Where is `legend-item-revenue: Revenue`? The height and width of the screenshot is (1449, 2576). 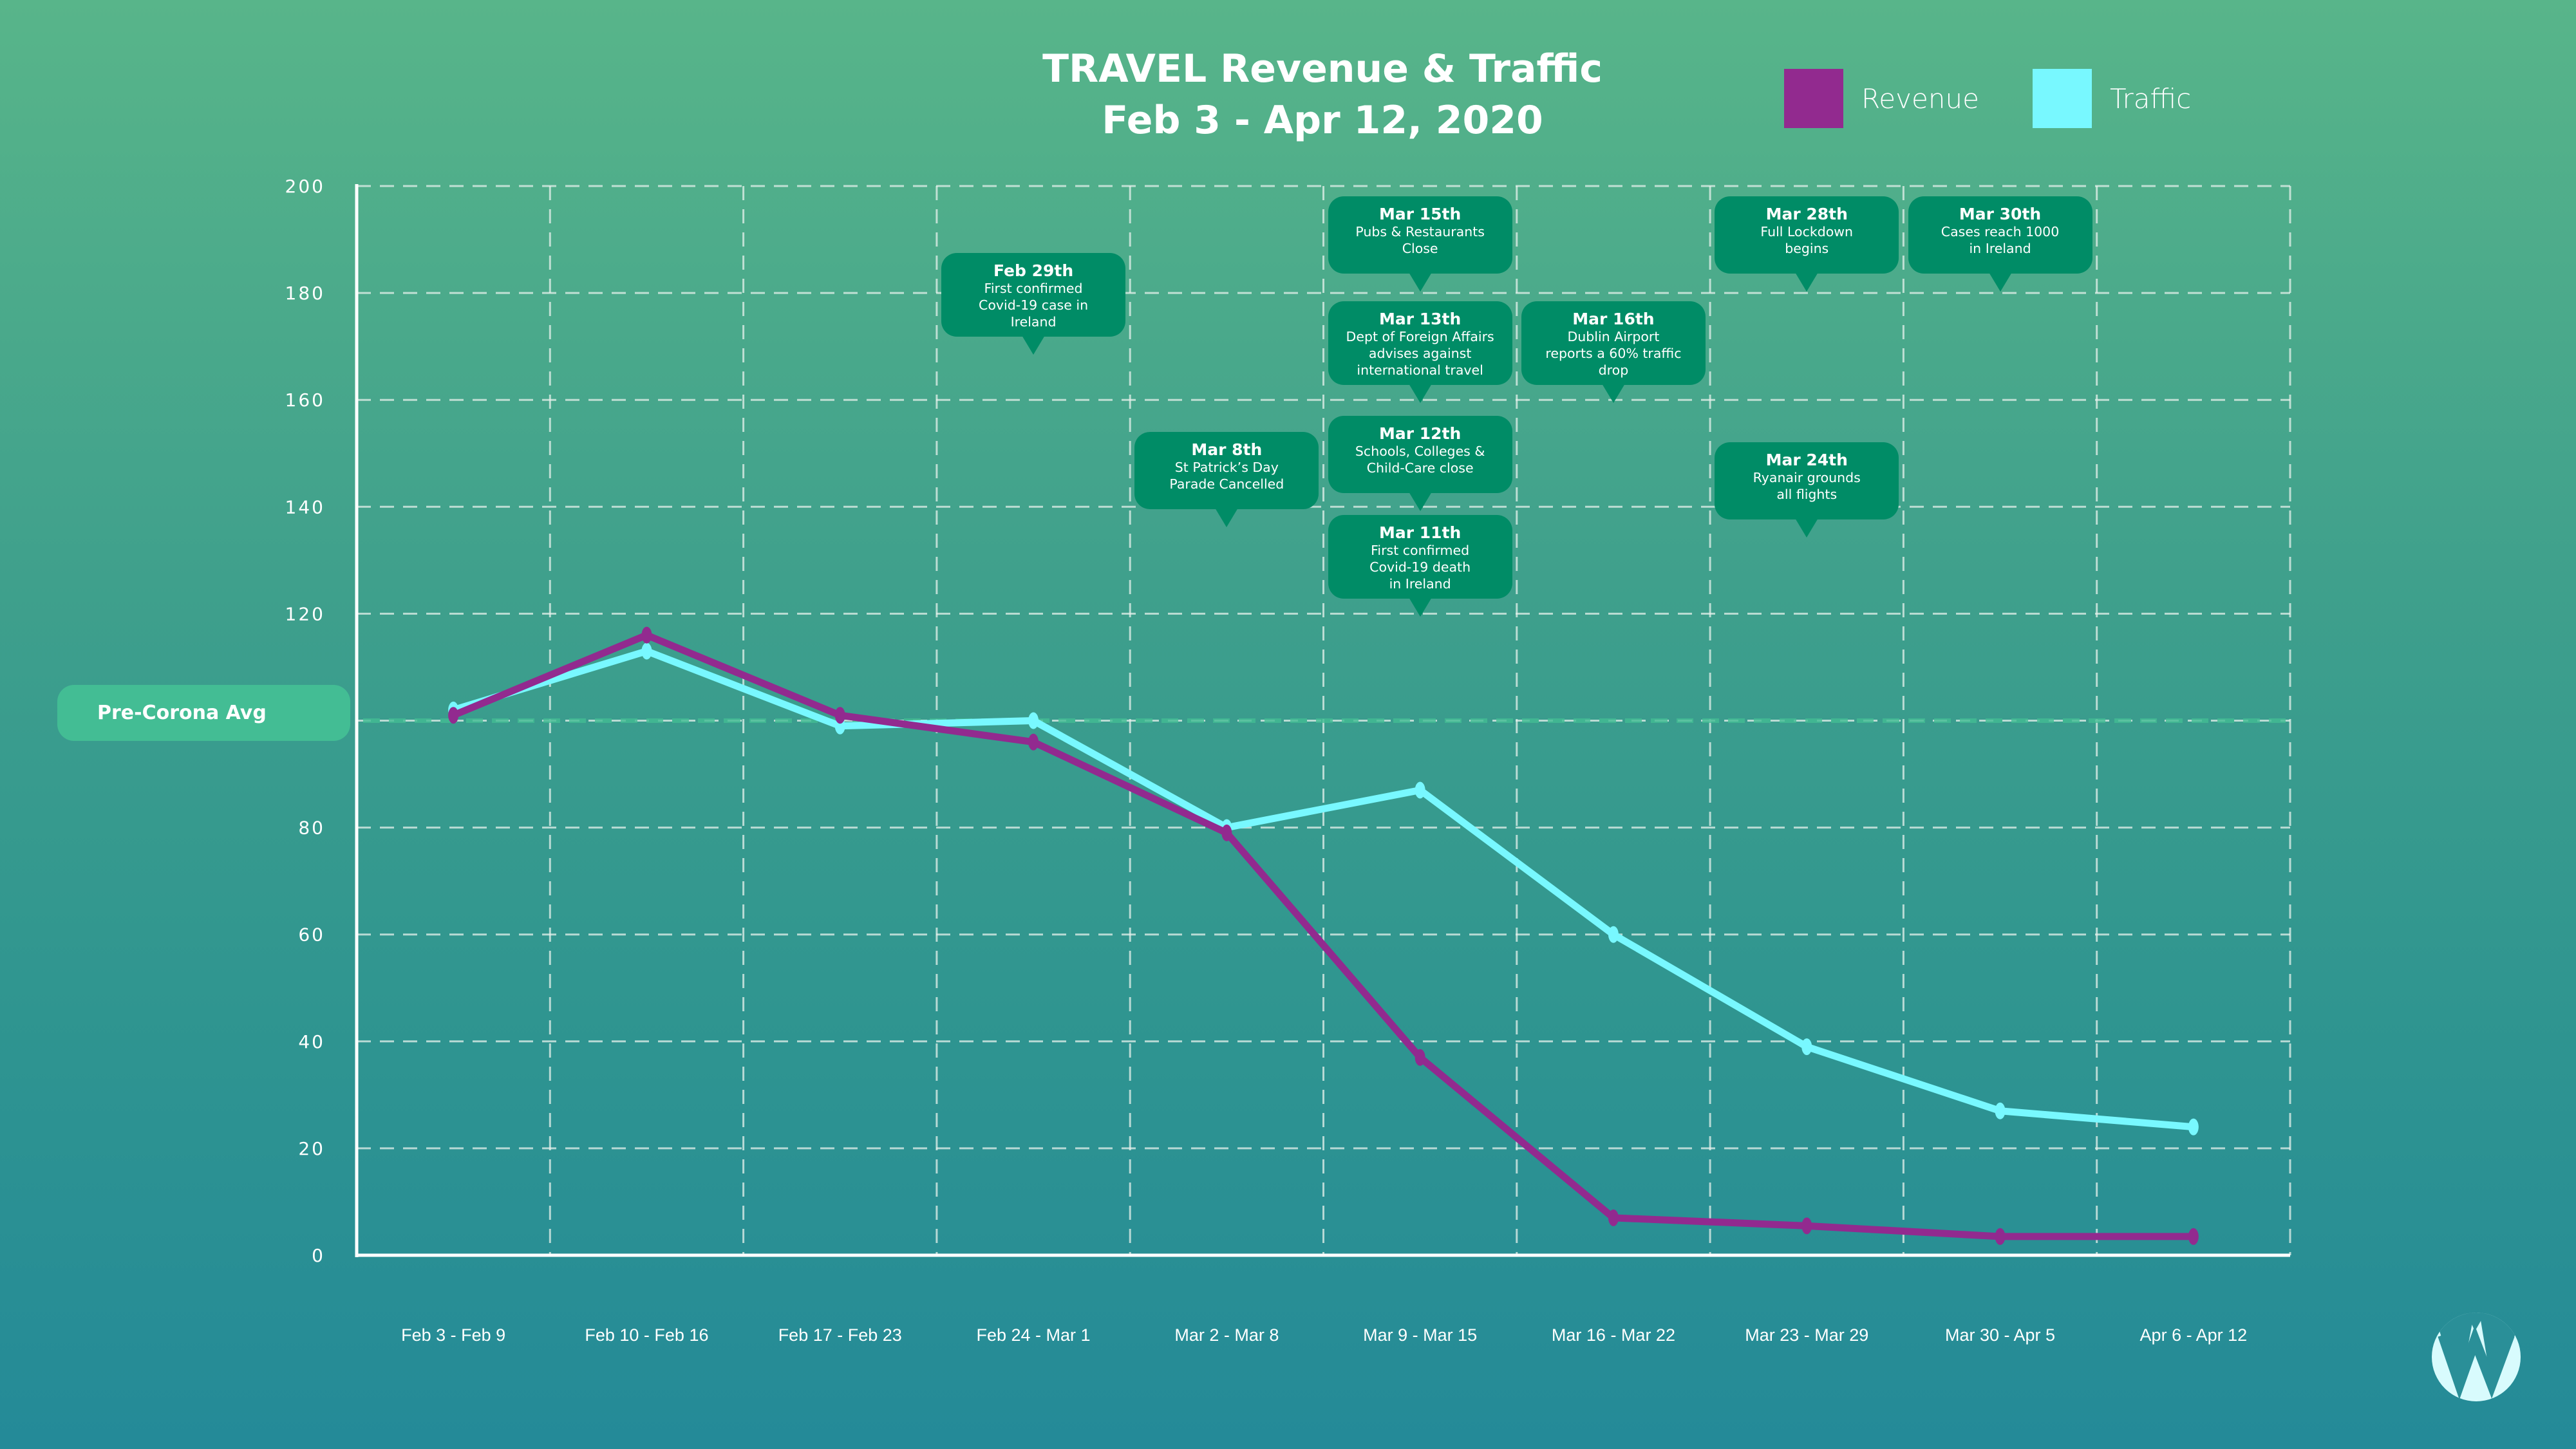
legend-item-revenue: Revenue is located at coordinates (1881, 98).